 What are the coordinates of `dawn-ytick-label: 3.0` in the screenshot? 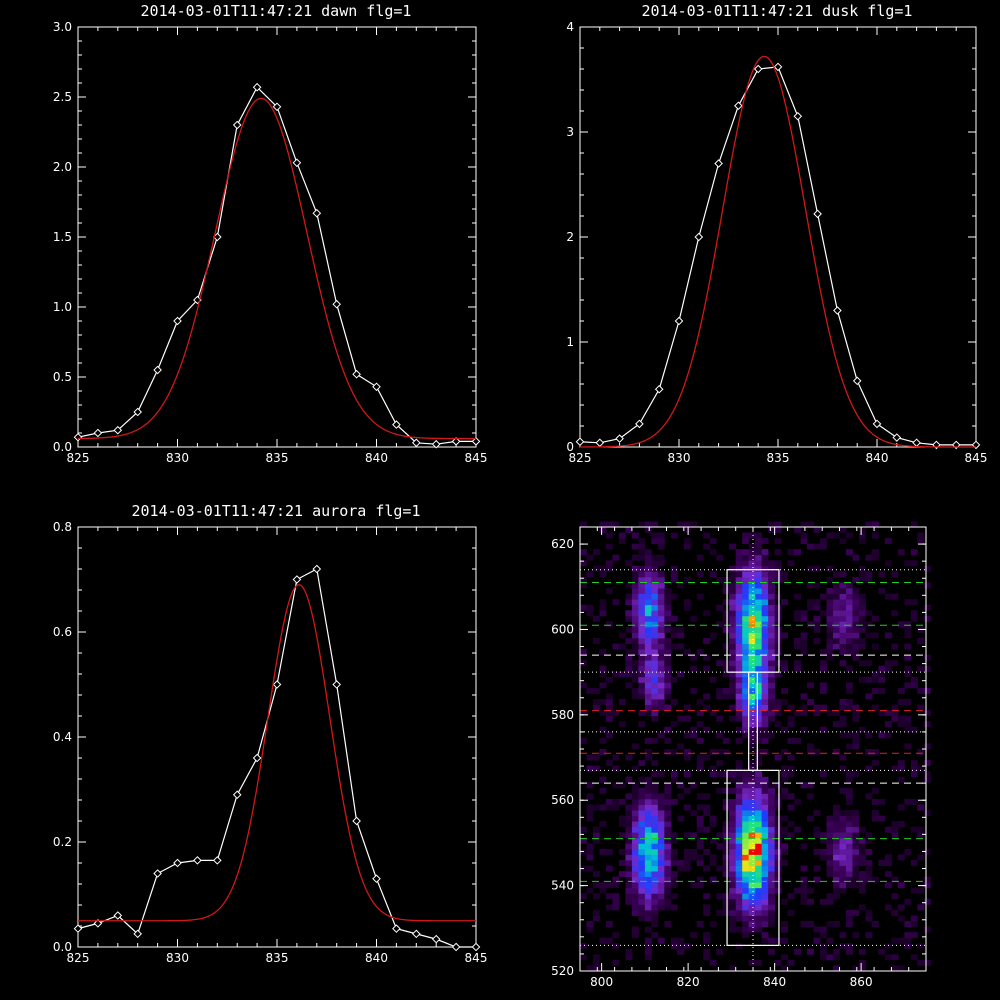 It's located at (62, 27).